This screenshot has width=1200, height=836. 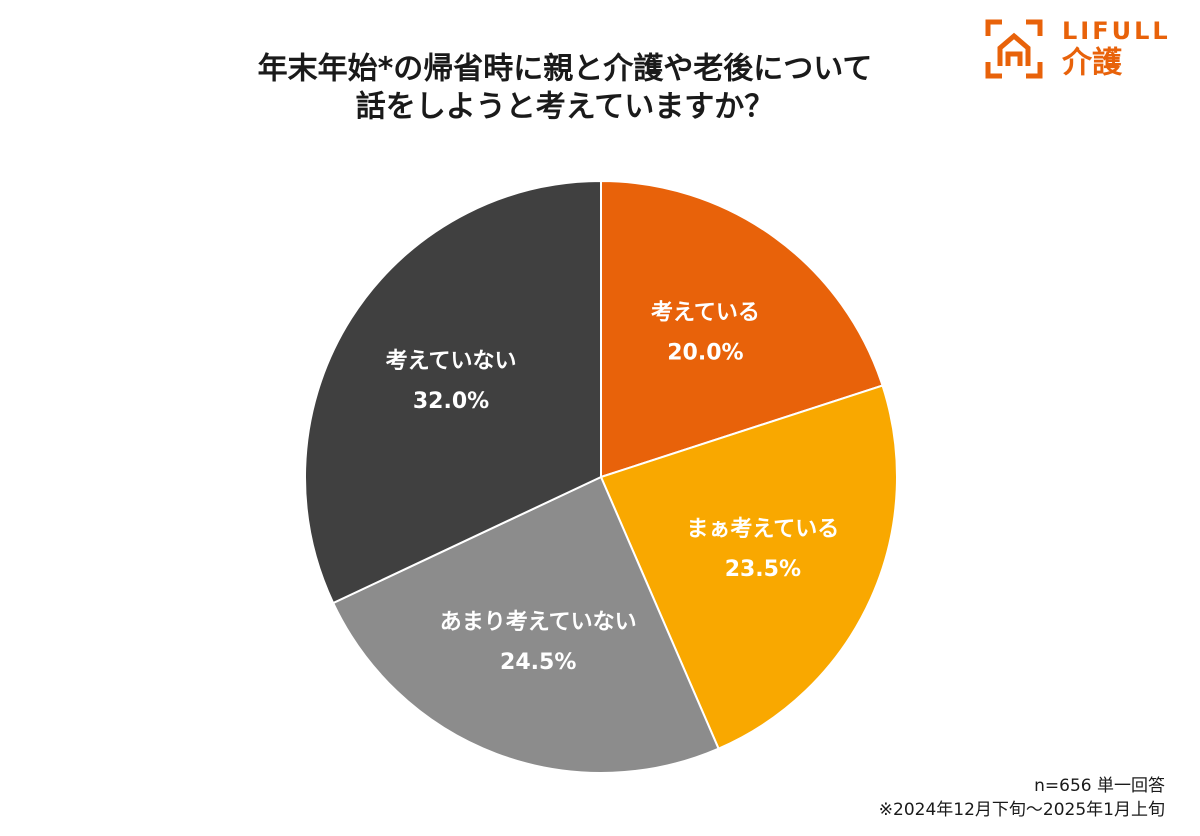 I want to click on slice-value: 20.0%, so click(x=705, y=352).